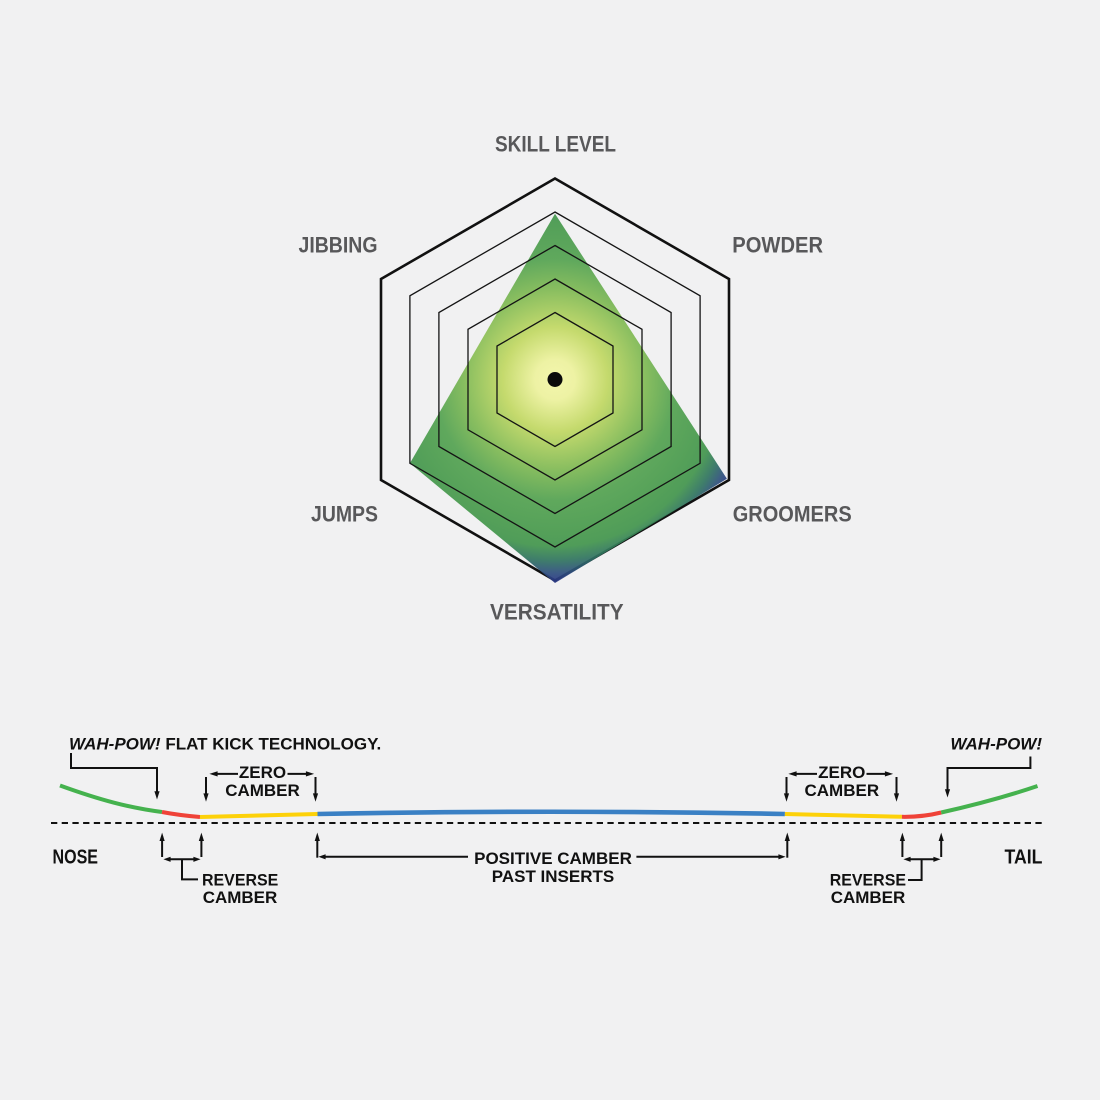 The image size is (1100, 1100). I want to click on svg-text: POWDER, so click(777, 245).